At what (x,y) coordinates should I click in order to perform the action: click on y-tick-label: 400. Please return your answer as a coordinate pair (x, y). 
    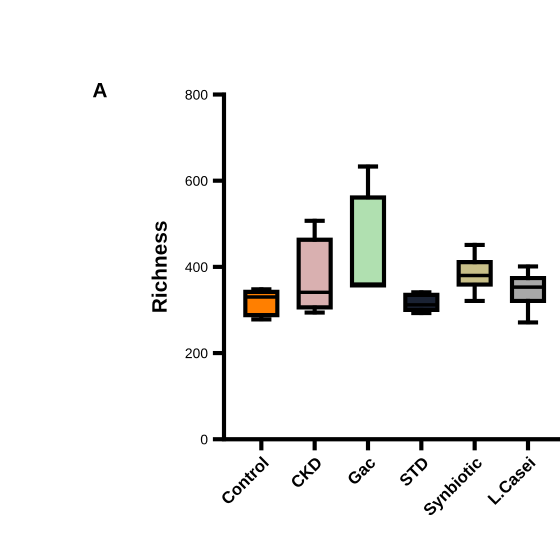
    Looking at the image, I should click on (196, 267).